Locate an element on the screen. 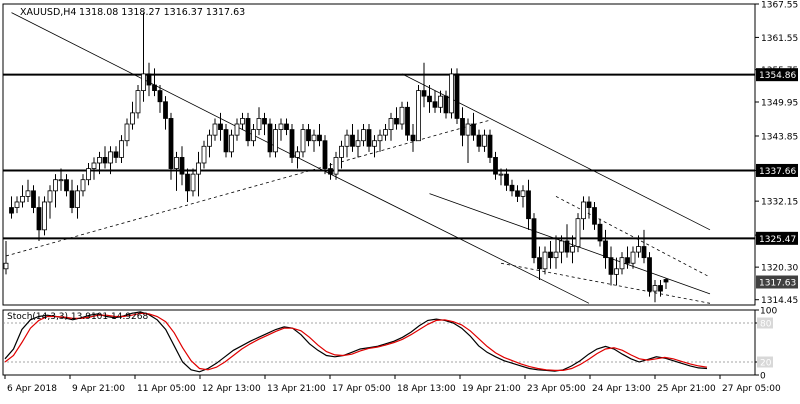 The image size is (800, 404). time-tick-label: 18 Apr 13:00 is located at coordinates (426, 389).